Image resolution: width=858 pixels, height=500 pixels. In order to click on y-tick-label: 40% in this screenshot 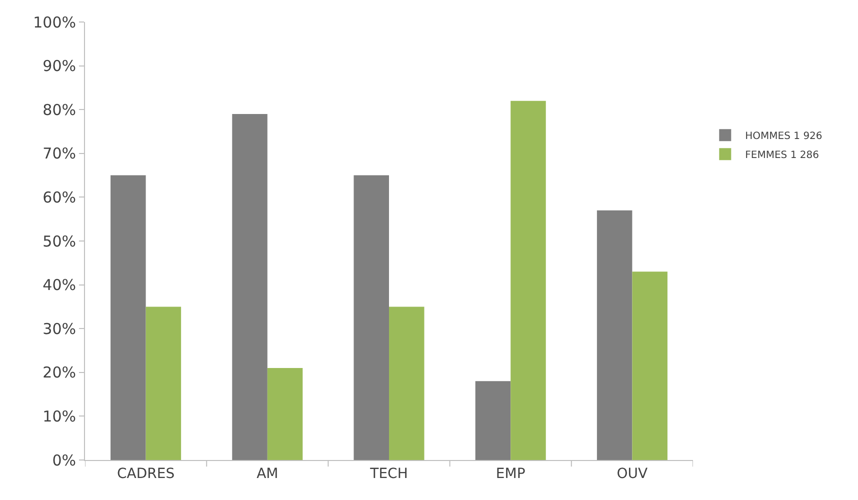, I will do `click(59, 285)`.